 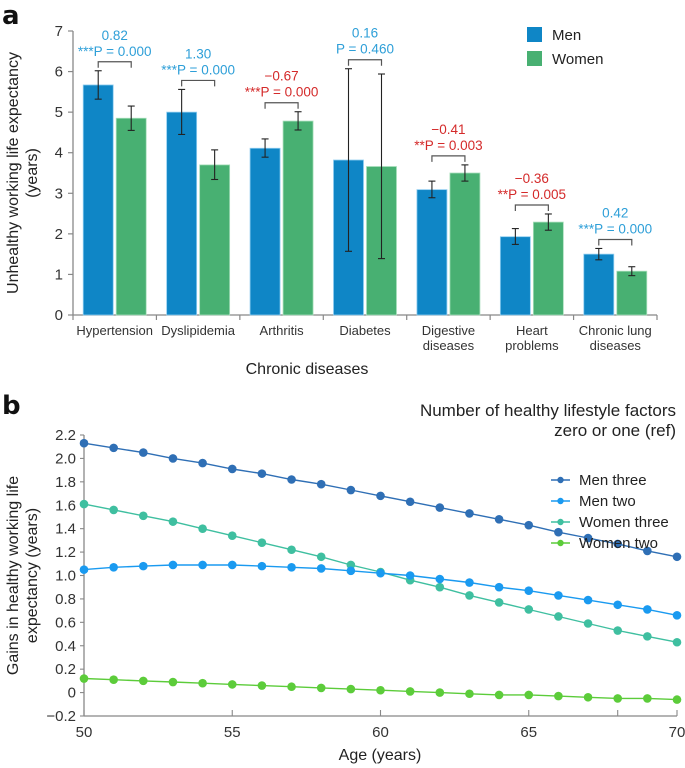 I want to click on bar-women-dyslipidemia, so click(x=215, y=240).